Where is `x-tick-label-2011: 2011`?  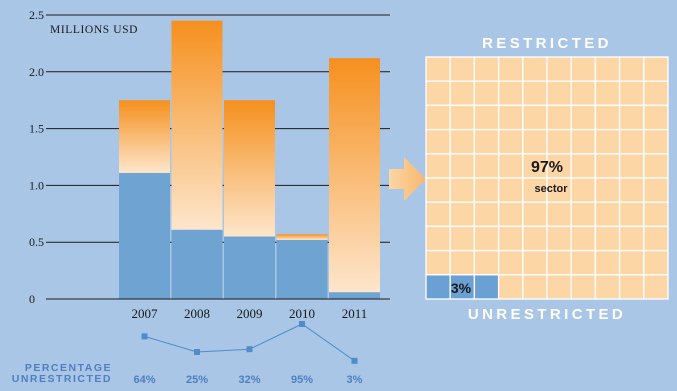 x-tick-label-2011: 2011 is located at coordinates (355, 313).